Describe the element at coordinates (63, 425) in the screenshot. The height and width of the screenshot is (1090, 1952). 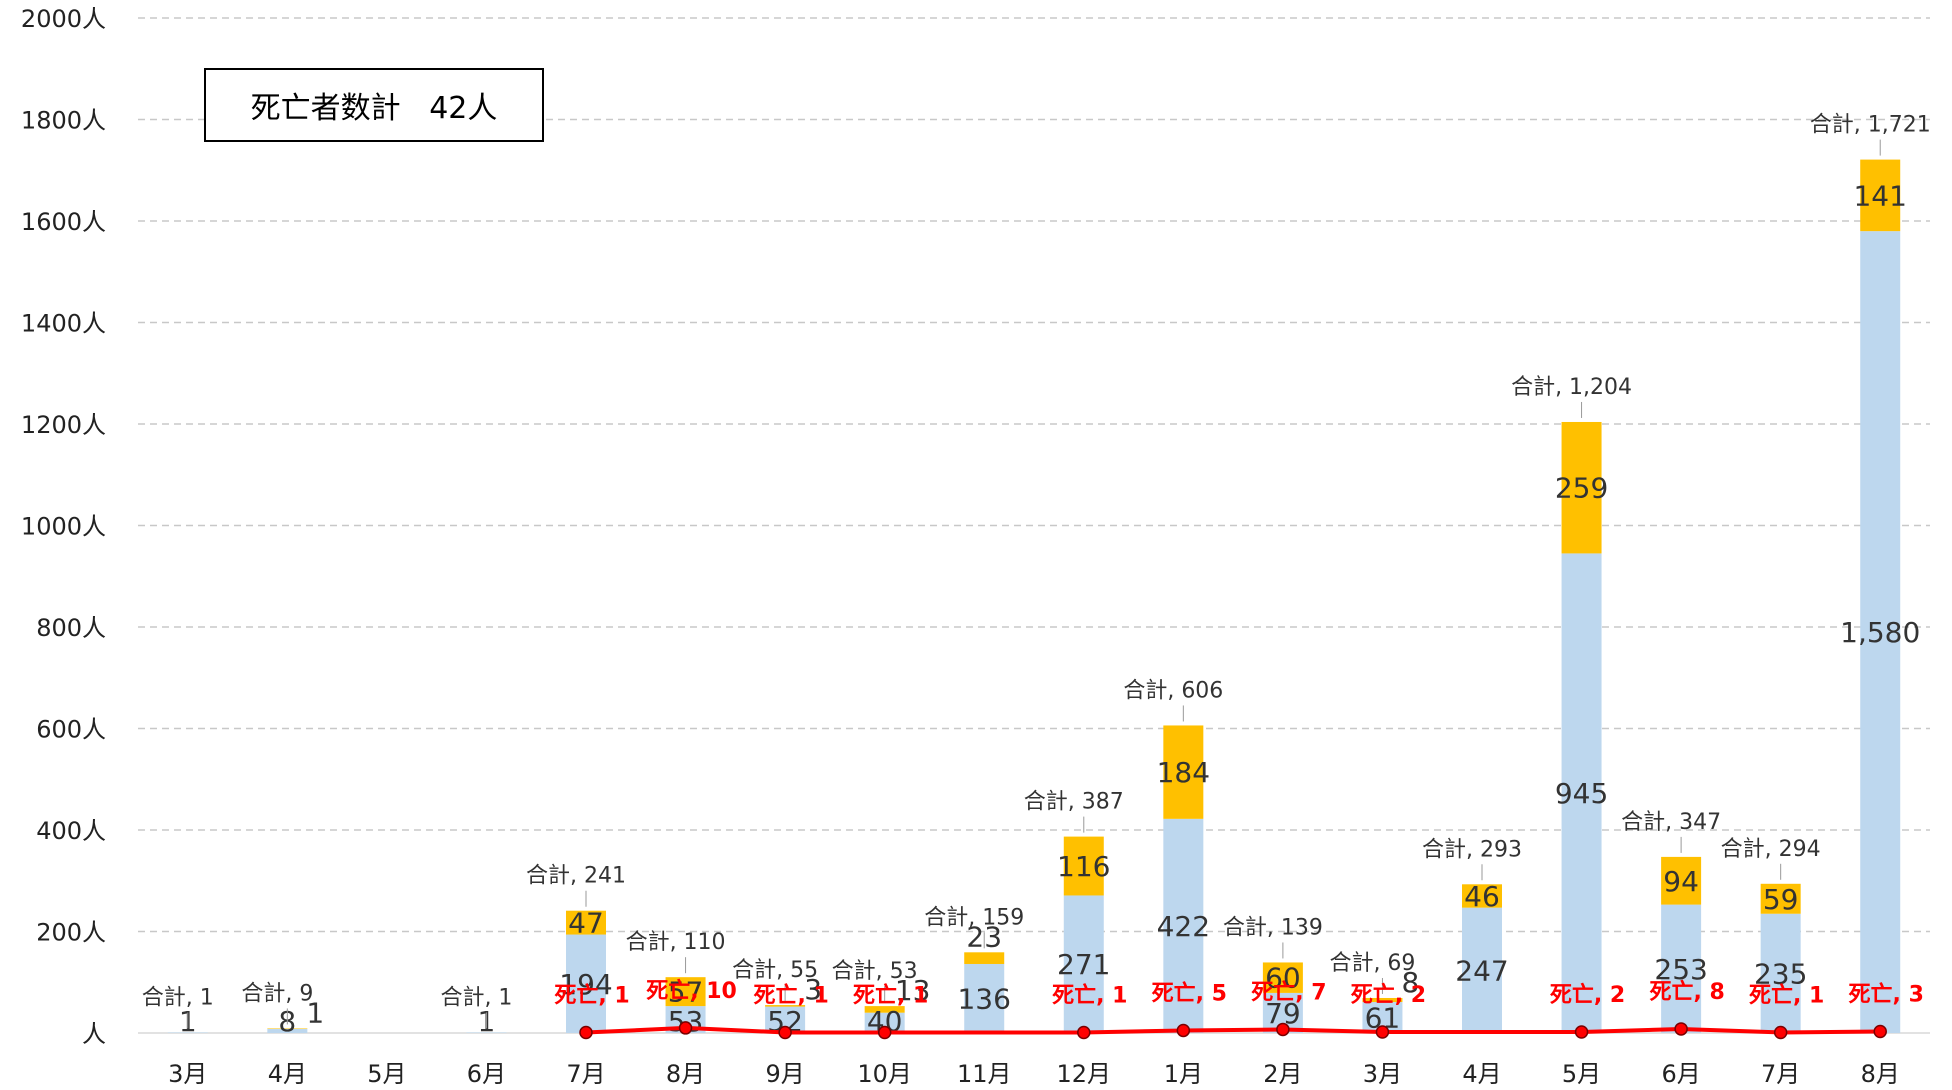
I see `y-tick-label: 1200人` at that location.